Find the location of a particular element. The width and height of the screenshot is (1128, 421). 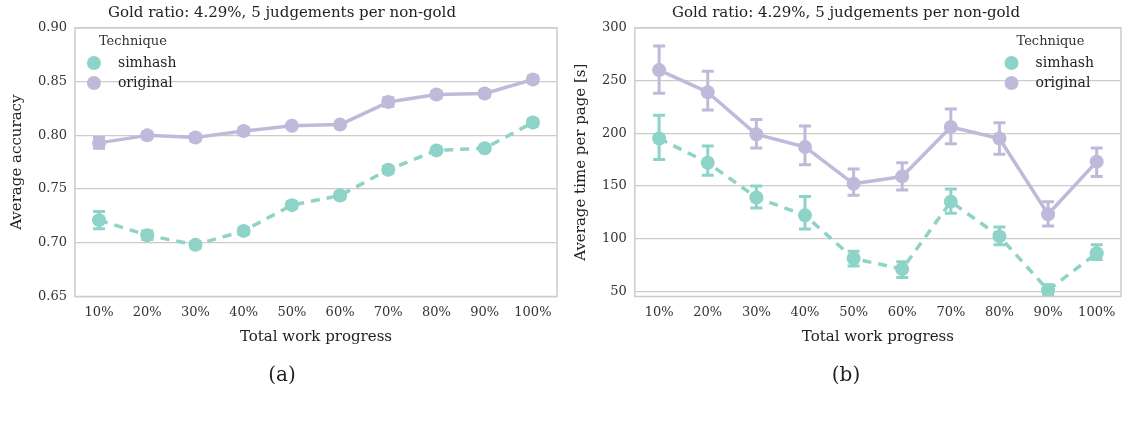

y-axis-title: Average time per page [s] is located at coordinates (579, 162).